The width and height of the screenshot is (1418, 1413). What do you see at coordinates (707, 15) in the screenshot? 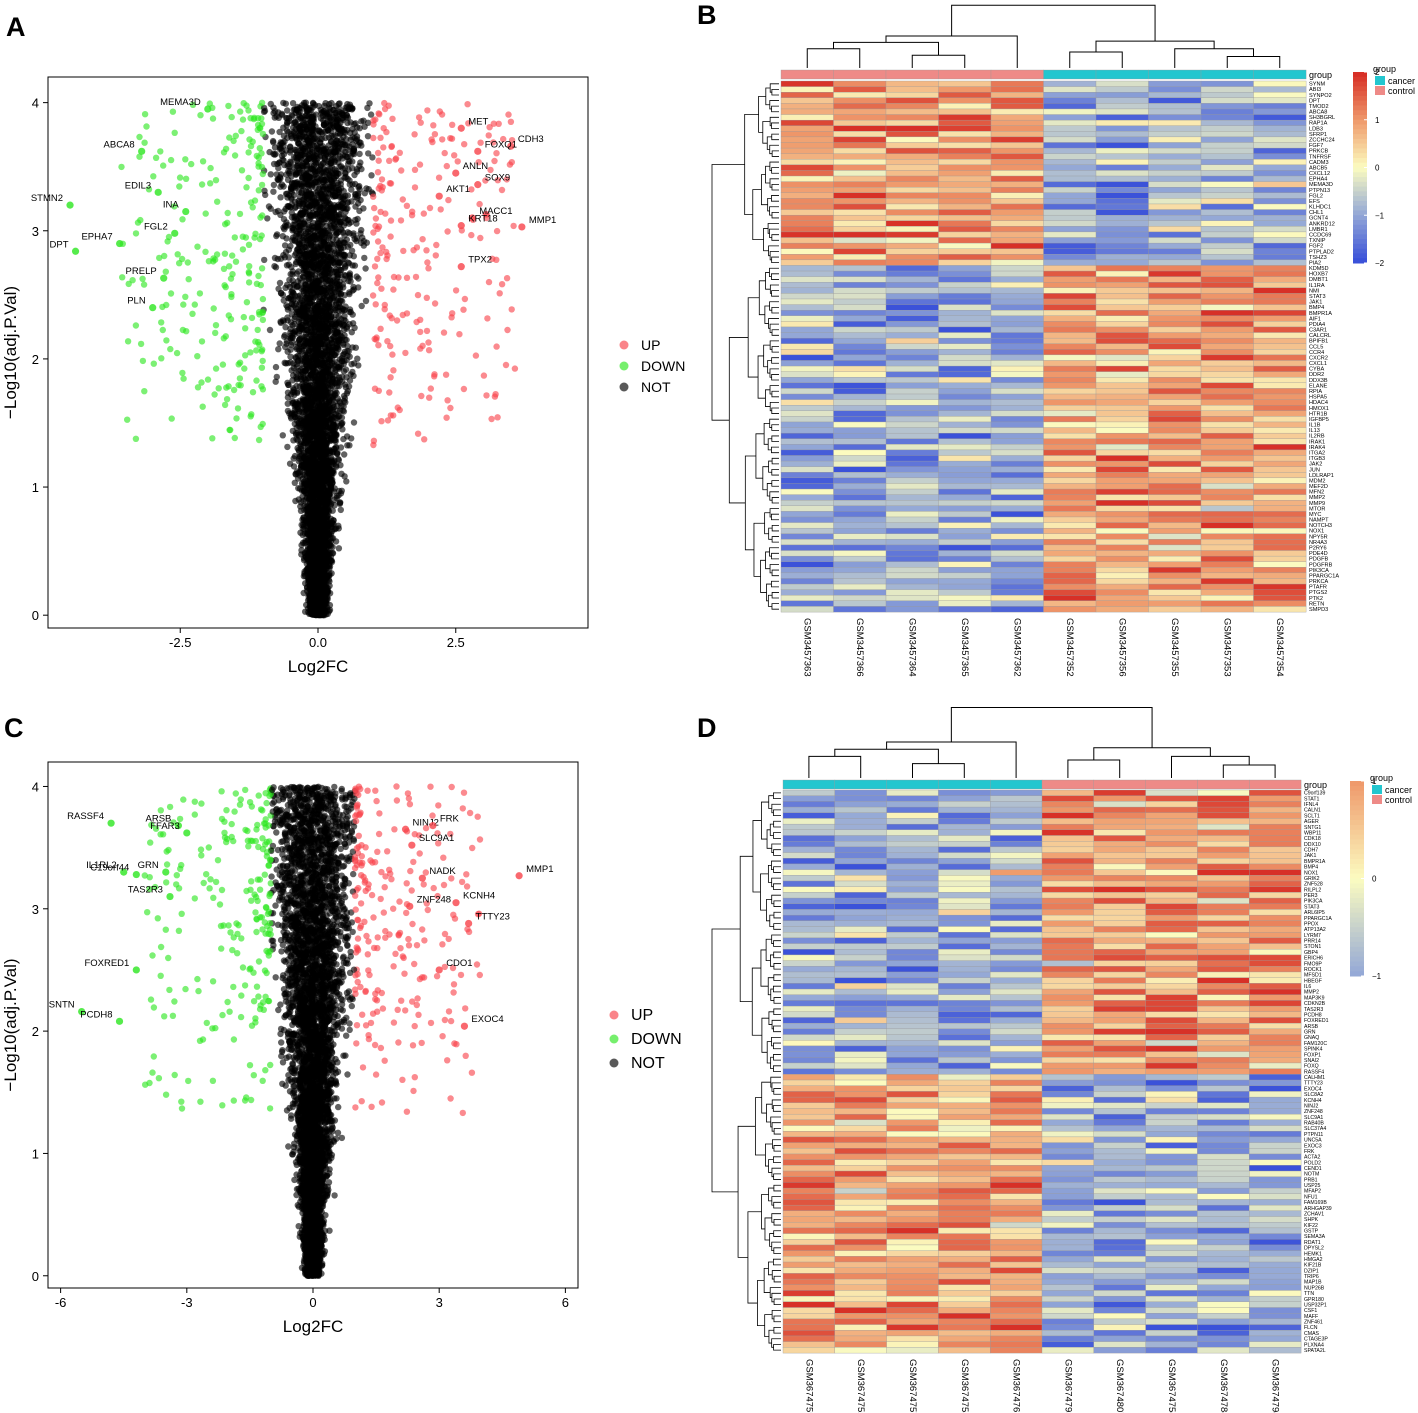
I see `panel-letter-b: B` at bounding box center [707, 15].